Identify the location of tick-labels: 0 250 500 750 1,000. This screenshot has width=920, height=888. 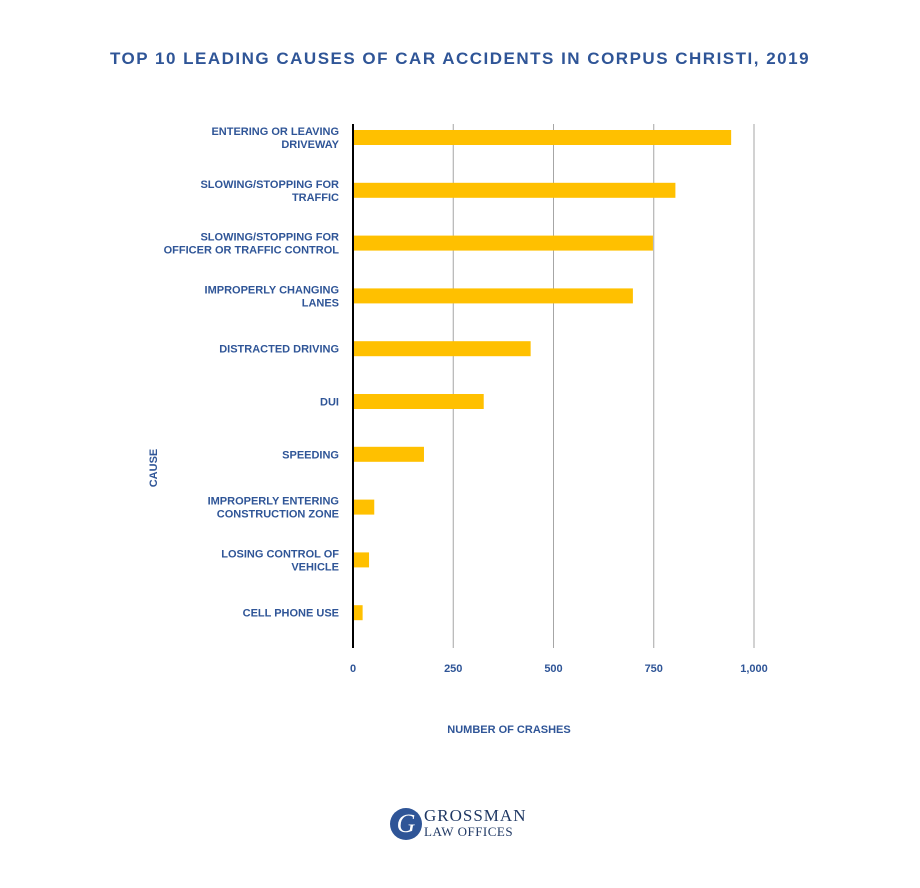
(559, 669).